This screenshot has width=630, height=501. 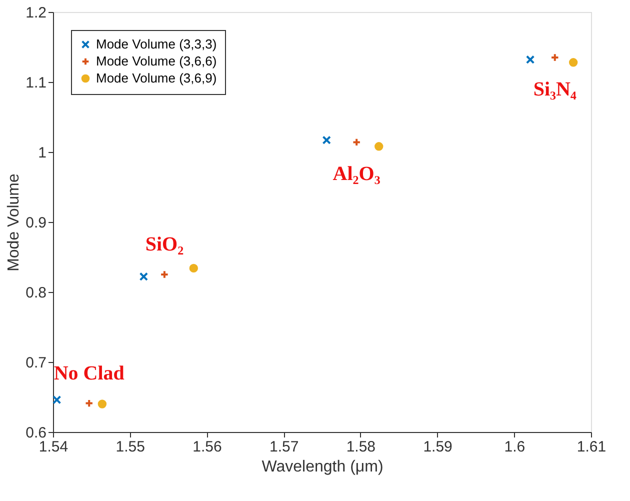 What do you see at coordinates (323, 467) in the screenshot?
I see `x-axis-title: Wavelength (μm)` at bounding box center [323, 467].